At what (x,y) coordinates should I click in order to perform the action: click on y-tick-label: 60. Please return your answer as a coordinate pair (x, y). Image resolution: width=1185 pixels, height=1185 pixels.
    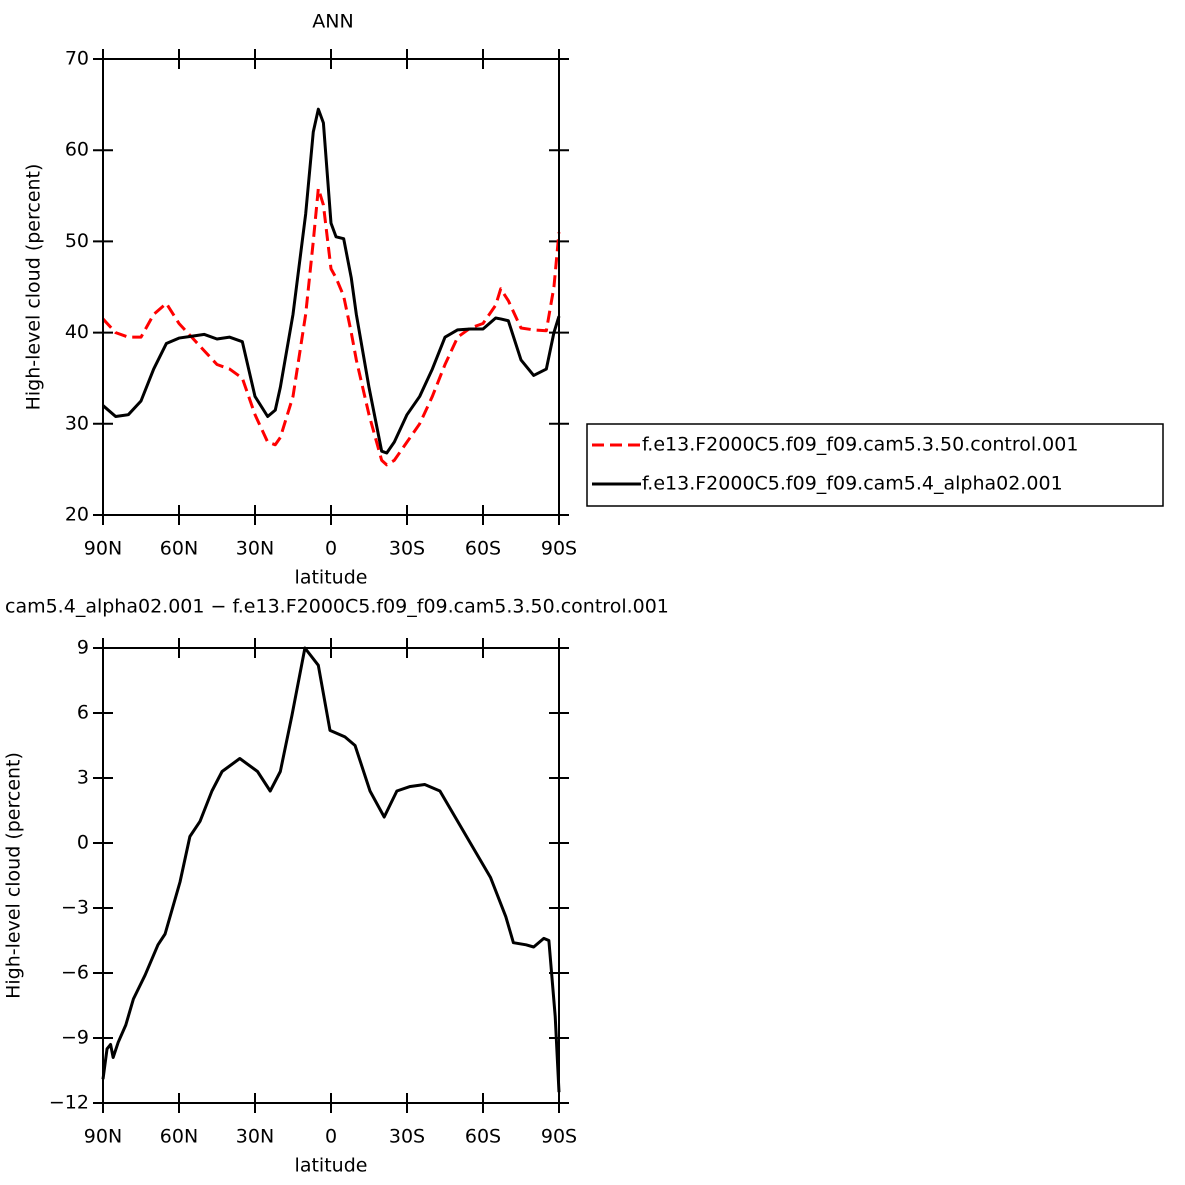
    Looking at the image, I should click on (77, 150).